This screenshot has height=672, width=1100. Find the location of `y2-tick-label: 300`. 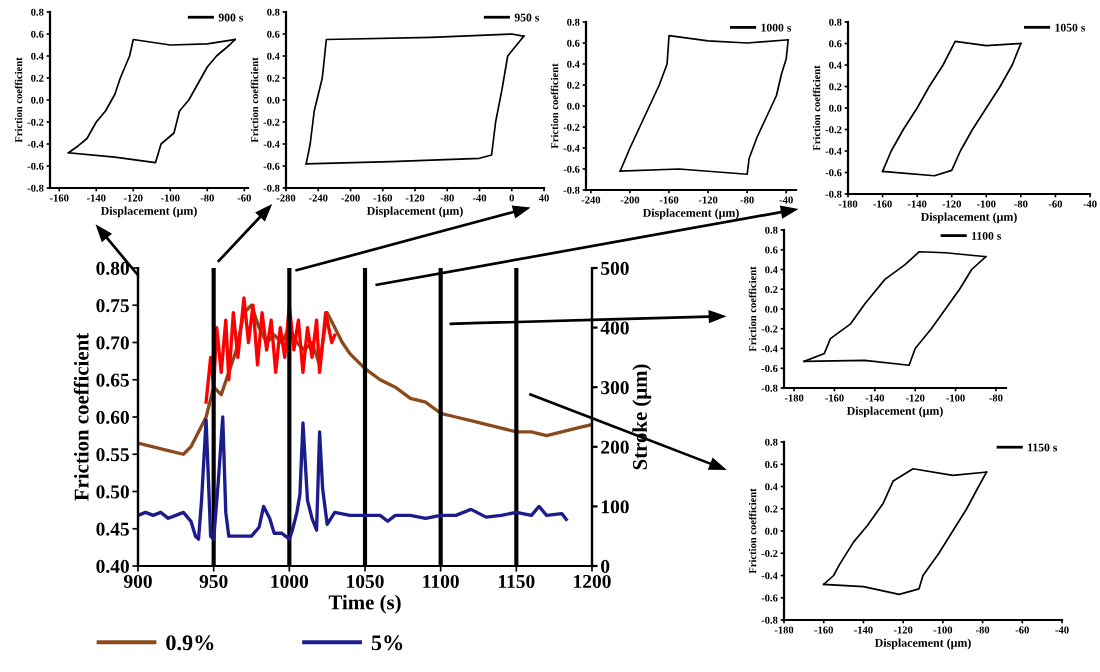

y2-tick-label: 300 is located at coordinates (615, 388).